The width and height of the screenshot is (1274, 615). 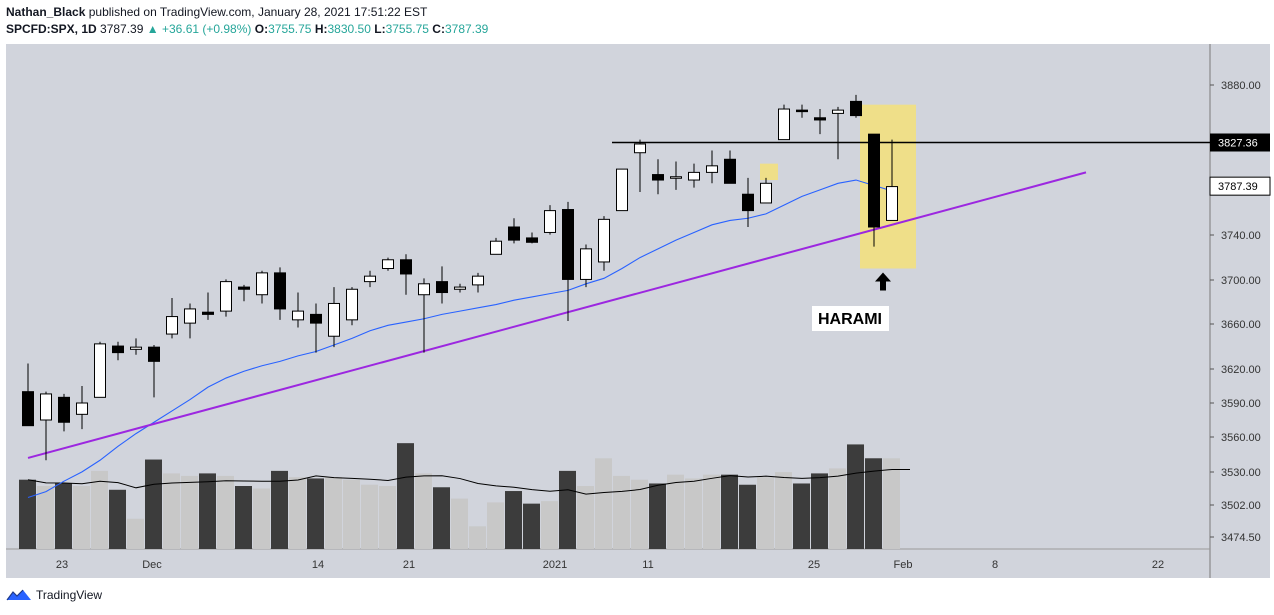 What do you see at coordinates (407, 29) in the screenshot?
I see `low-value: 3755.75` at bounding box center [407, 29].